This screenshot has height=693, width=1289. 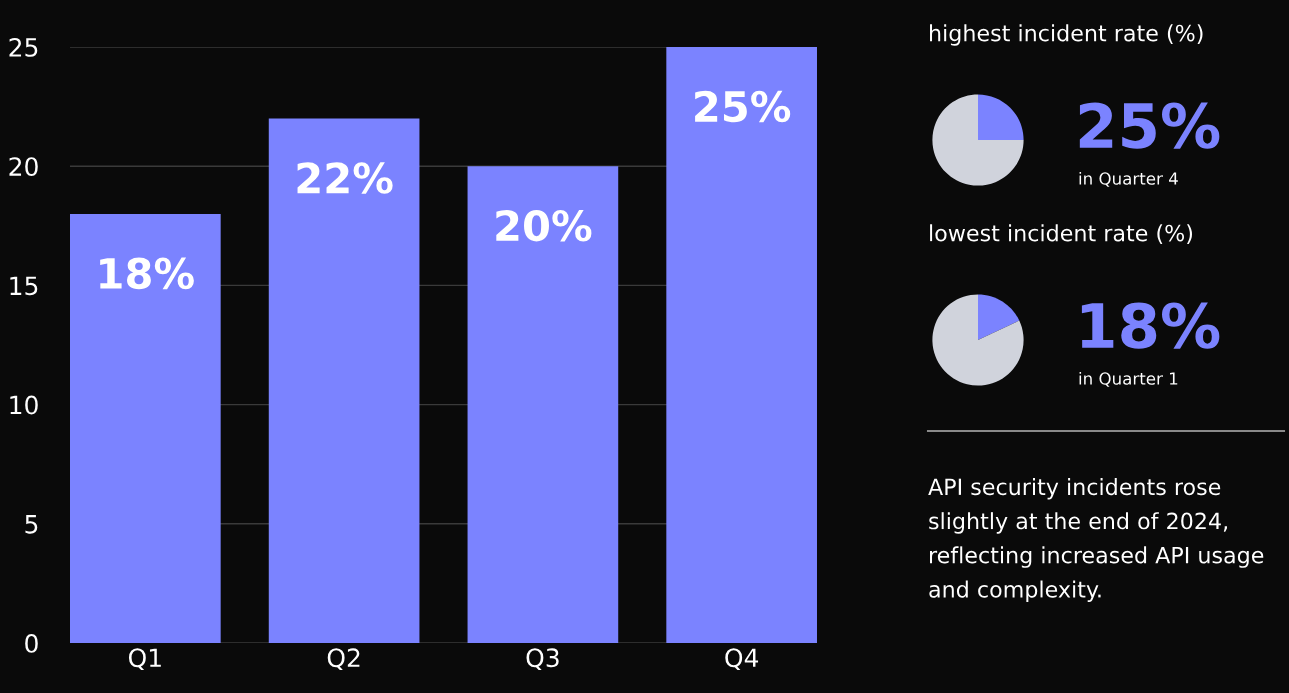 What do you see at coordinates (544, 225) in the screenshot?
I see `data-label: 20%` at bounding box center [544, 225].